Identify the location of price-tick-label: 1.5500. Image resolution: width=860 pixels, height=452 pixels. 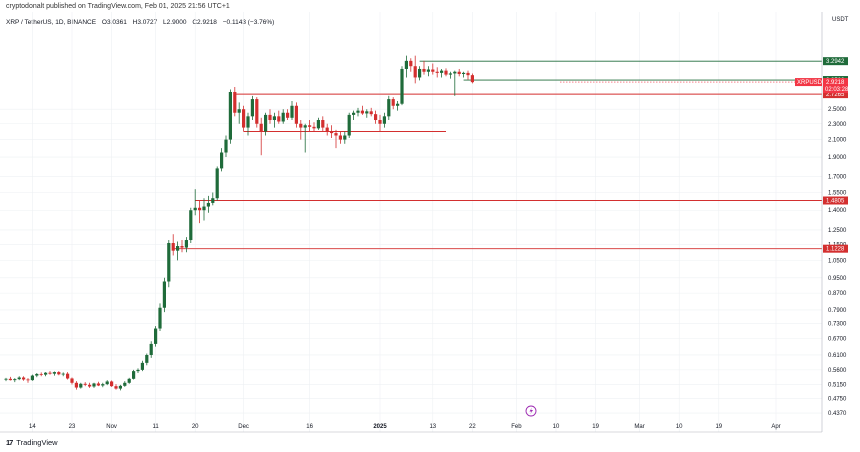
(837, 194).